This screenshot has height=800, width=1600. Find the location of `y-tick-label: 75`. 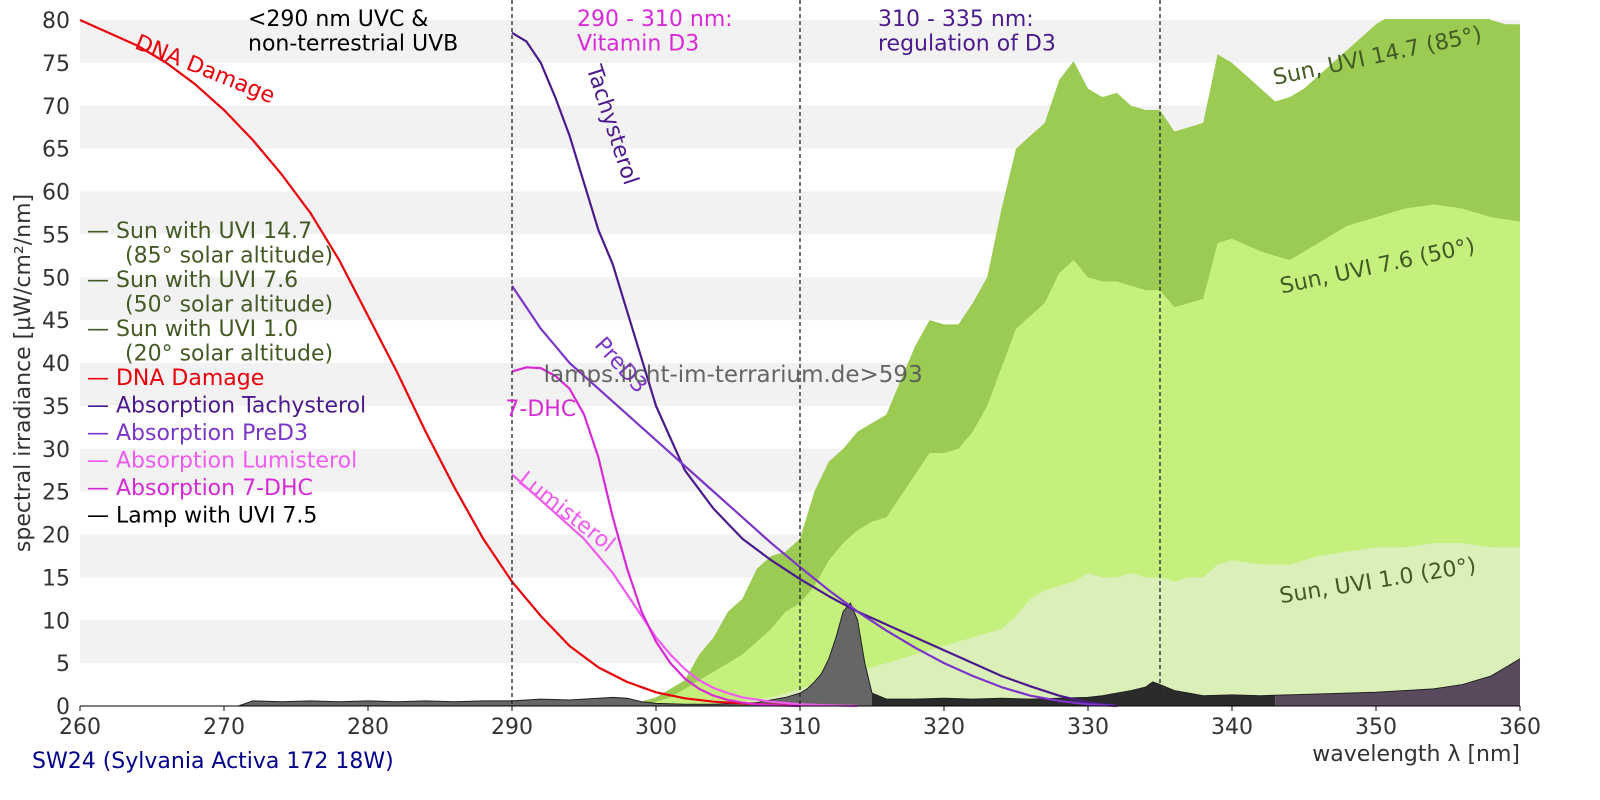

y-tick-label: 75 is located at coordinates (56, 64).